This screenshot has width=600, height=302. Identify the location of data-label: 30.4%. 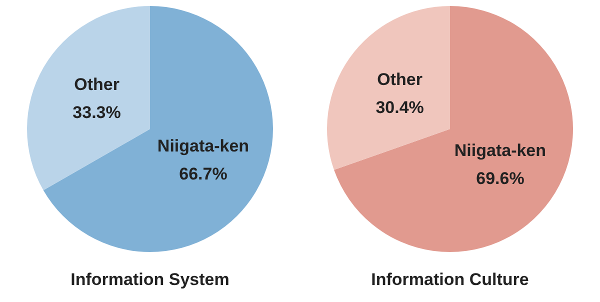
(400, 108).